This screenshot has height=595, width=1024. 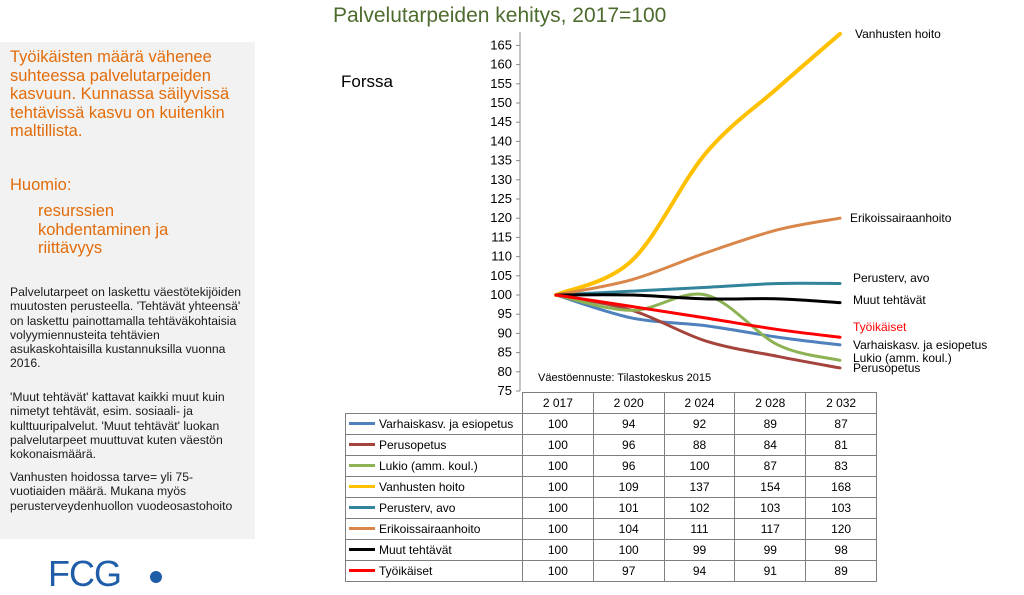 What do you see at coordinates (501, 294) in the screenshot?
I see `y-tick-label: 100` at bounding box center [501, 294].